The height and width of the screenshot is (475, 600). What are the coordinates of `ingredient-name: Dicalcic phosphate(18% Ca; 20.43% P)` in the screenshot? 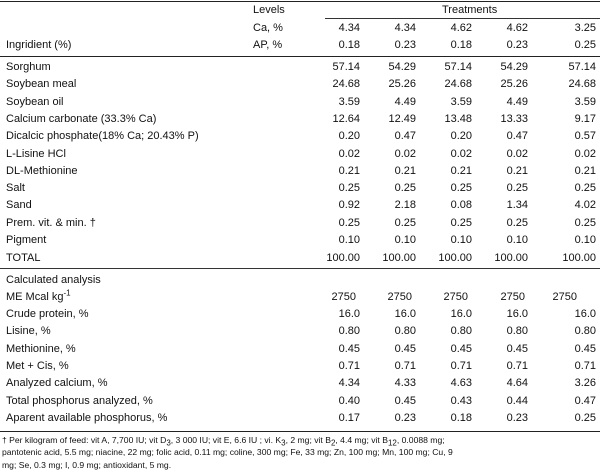 It's located at (102, 136).